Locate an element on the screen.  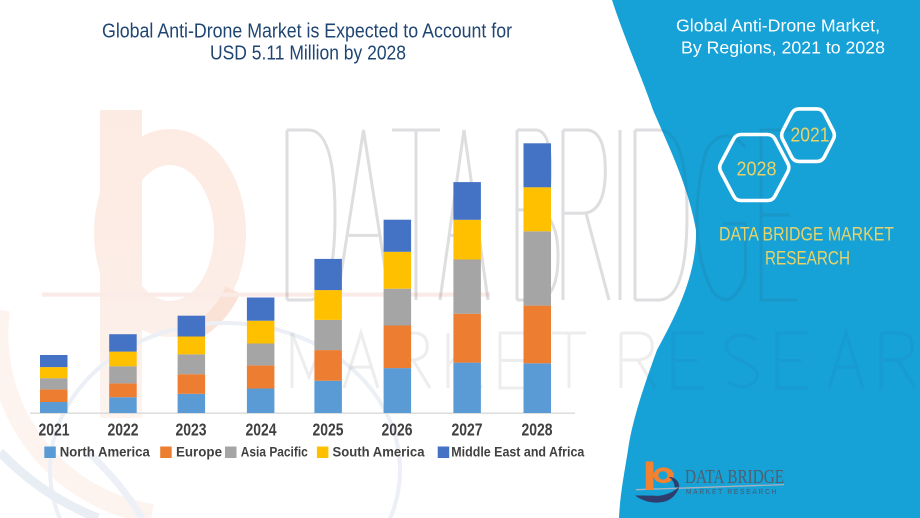
svg-text: 2023 is located at coordinates (191, 430).